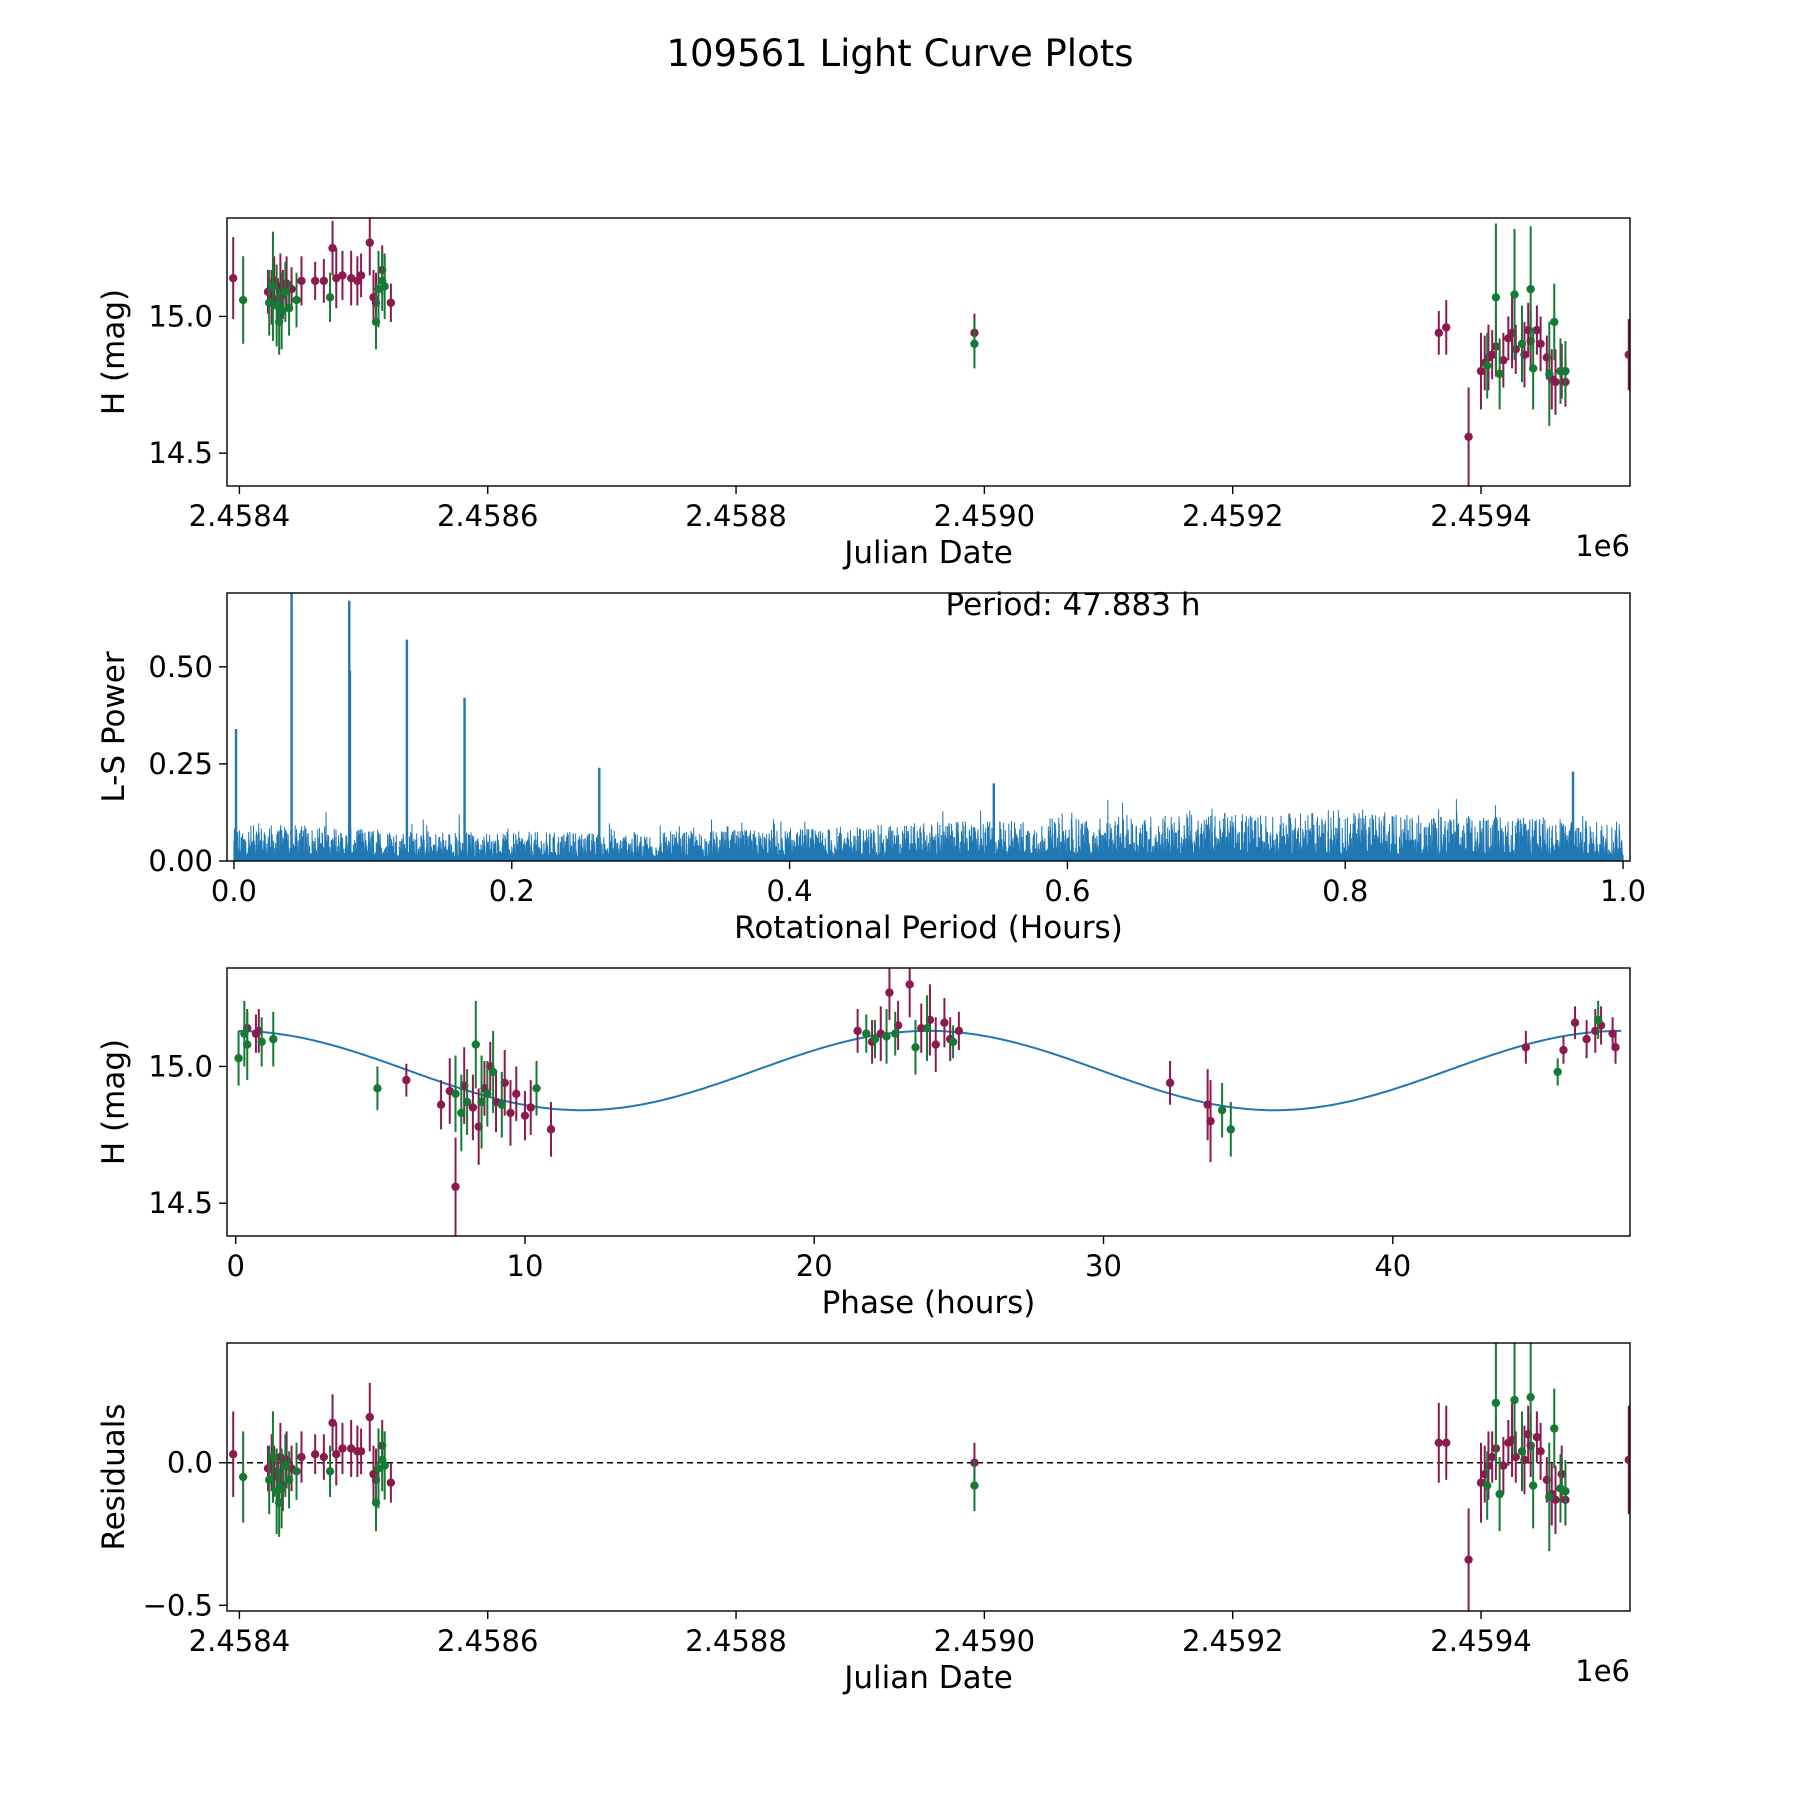 This screenshot has width=1800, height=1800. What do you see at coordinates (928, 928) in the screenshot?
I see `x-axis-label: Rotational Period (Hours)` at bounding box center [928, 928].